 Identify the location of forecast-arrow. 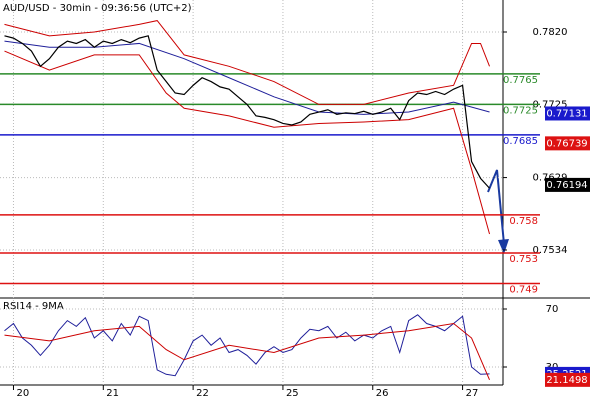
(496, 207).